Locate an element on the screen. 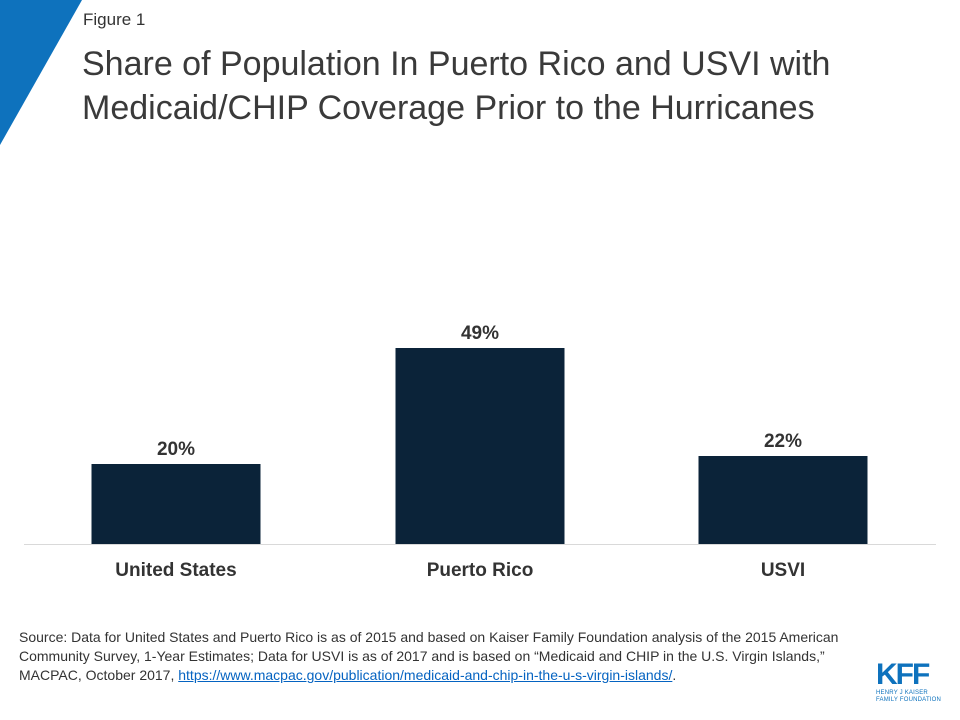  logo-wordmark: KFF is located at coordinates (903, 674).